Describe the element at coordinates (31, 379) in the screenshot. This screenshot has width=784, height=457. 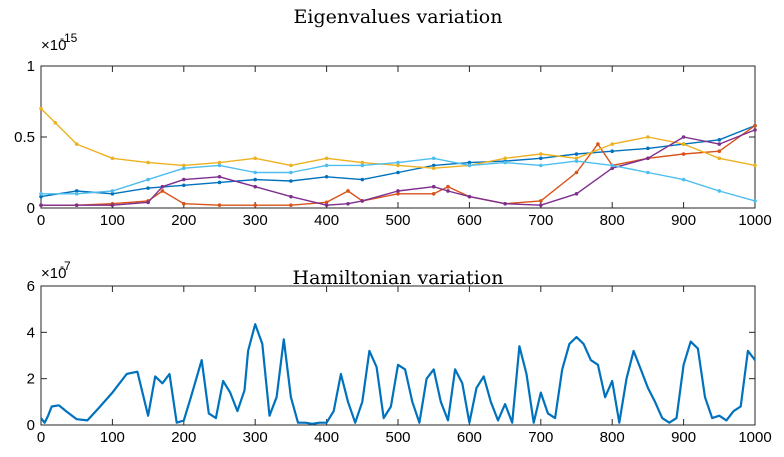
I see `y-tick-label: 2` at that location.